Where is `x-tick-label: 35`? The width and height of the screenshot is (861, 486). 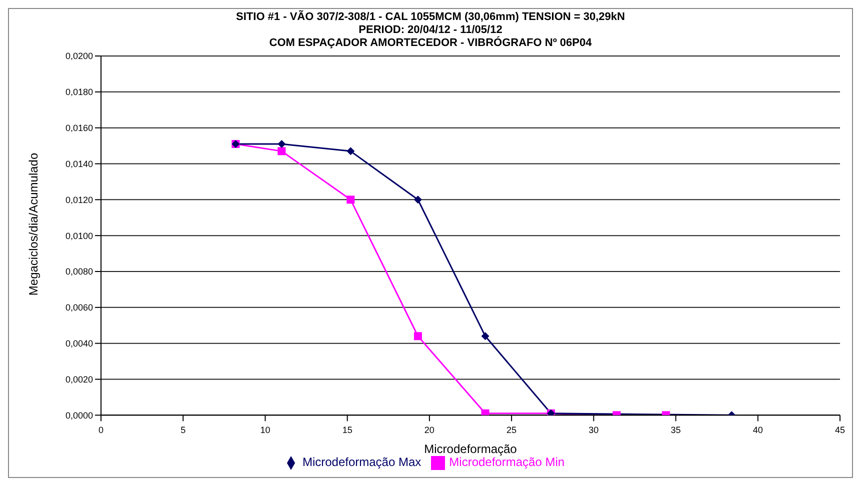 x-tick-label: 35 is located at coordinates (675, 430).